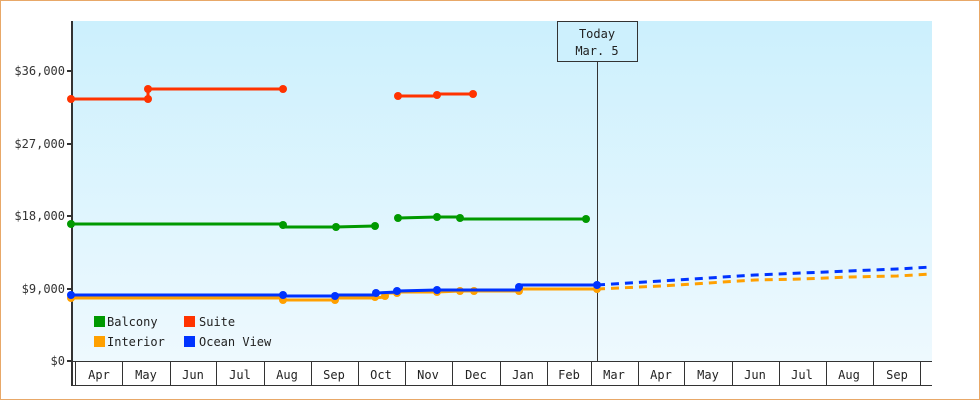  I want to click on x-tick-label: Jan, so click(523, 375).